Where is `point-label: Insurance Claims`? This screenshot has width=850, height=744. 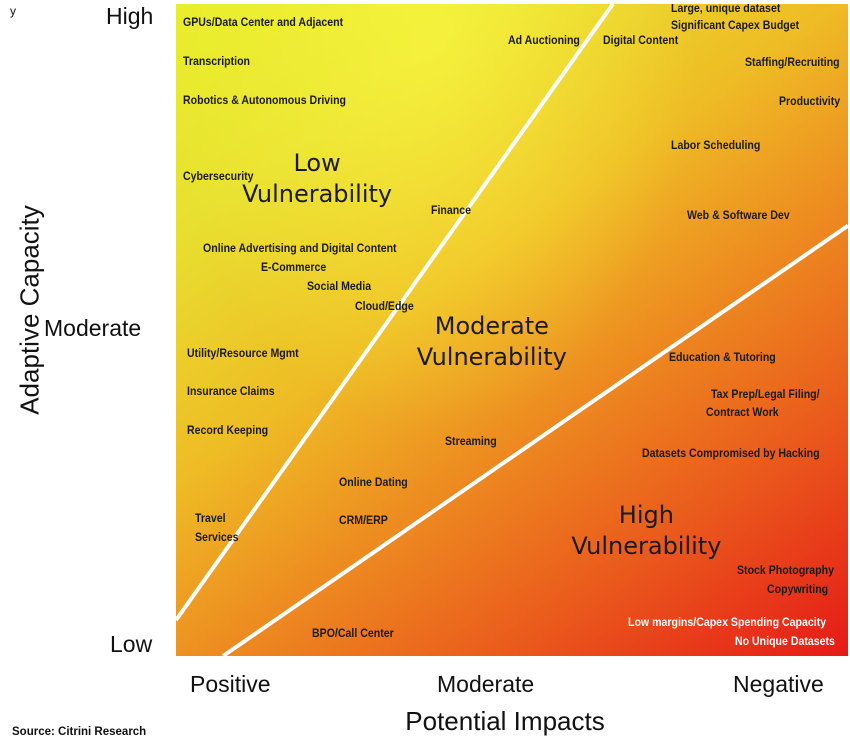
point-label: Insurance Claims is located at coordinates (230, 392).